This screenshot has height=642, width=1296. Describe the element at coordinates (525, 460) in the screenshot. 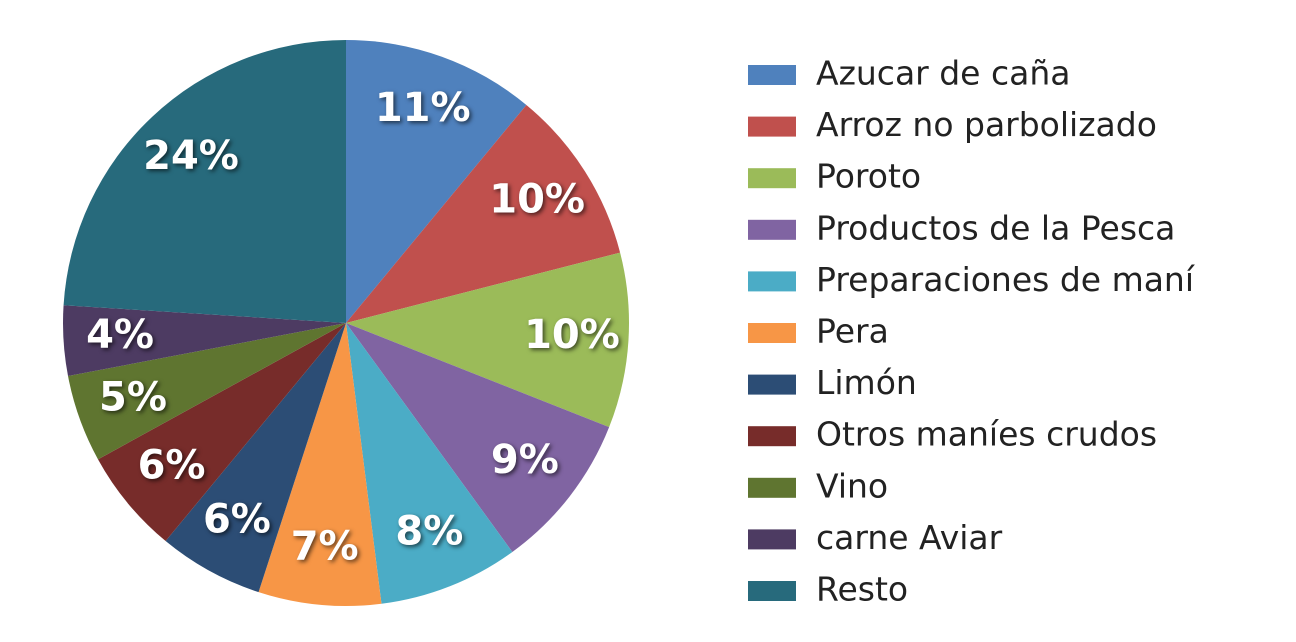

I see `data-label: 9%` at that location.